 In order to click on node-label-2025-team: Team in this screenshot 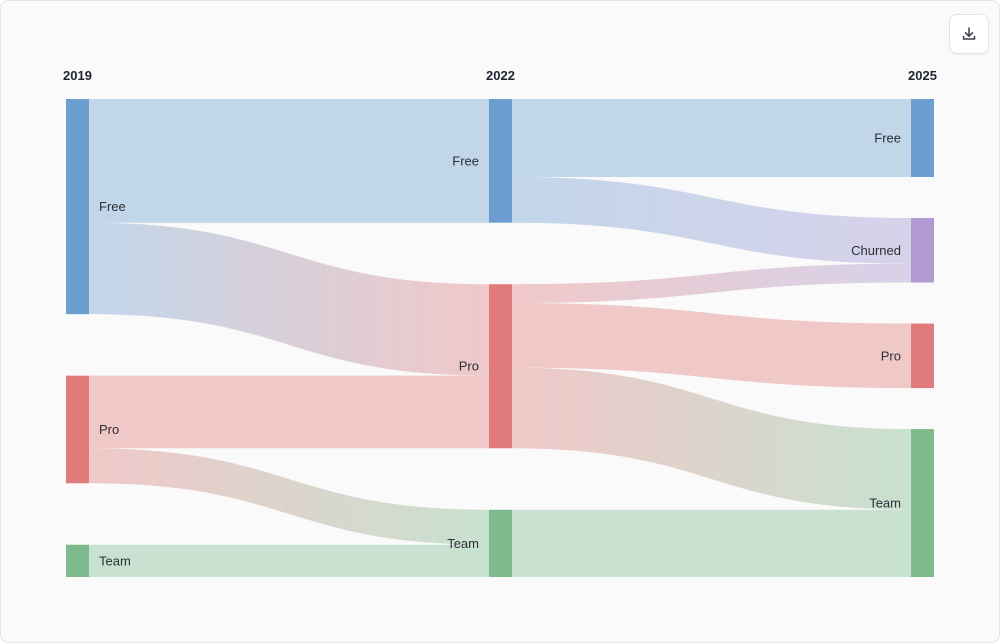, I will do `click(885, 503)`.